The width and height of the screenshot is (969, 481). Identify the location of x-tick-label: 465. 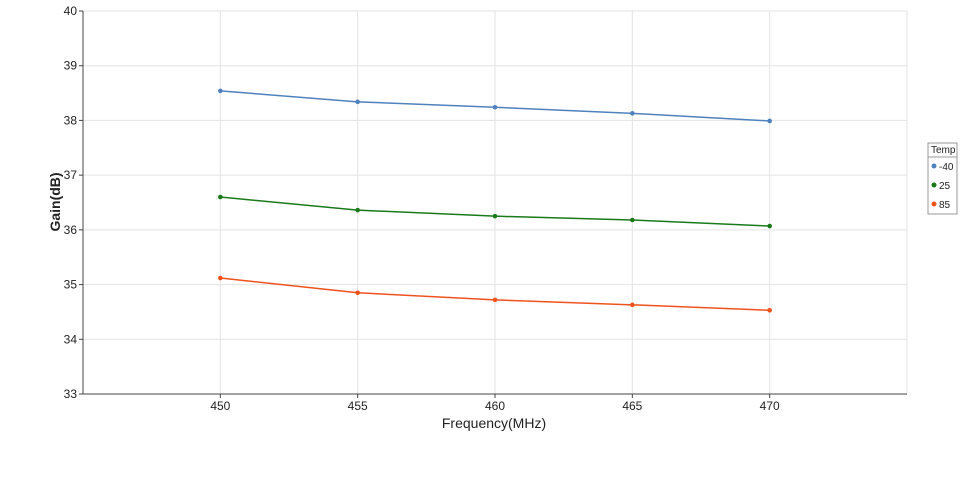
(632, 406).